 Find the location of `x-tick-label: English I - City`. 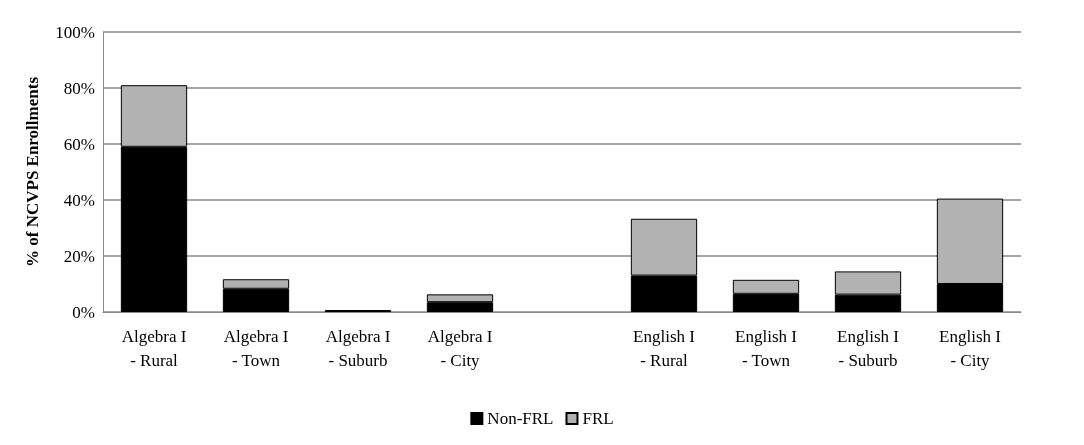

x-tick-label: English I - City is located at coordinates (970, 348).